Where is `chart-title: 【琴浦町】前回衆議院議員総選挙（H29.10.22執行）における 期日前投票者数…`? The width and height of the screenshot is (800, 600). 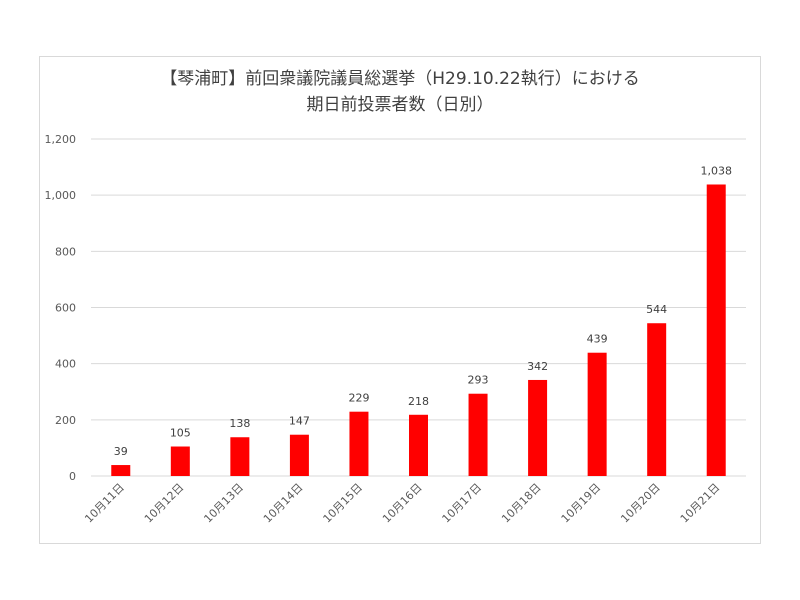 chart-title: 【琴浦町】前回衆議院議員総選挙（H29.10.22執行）における 期日前投票者数… is located at coordinates (400, 92).